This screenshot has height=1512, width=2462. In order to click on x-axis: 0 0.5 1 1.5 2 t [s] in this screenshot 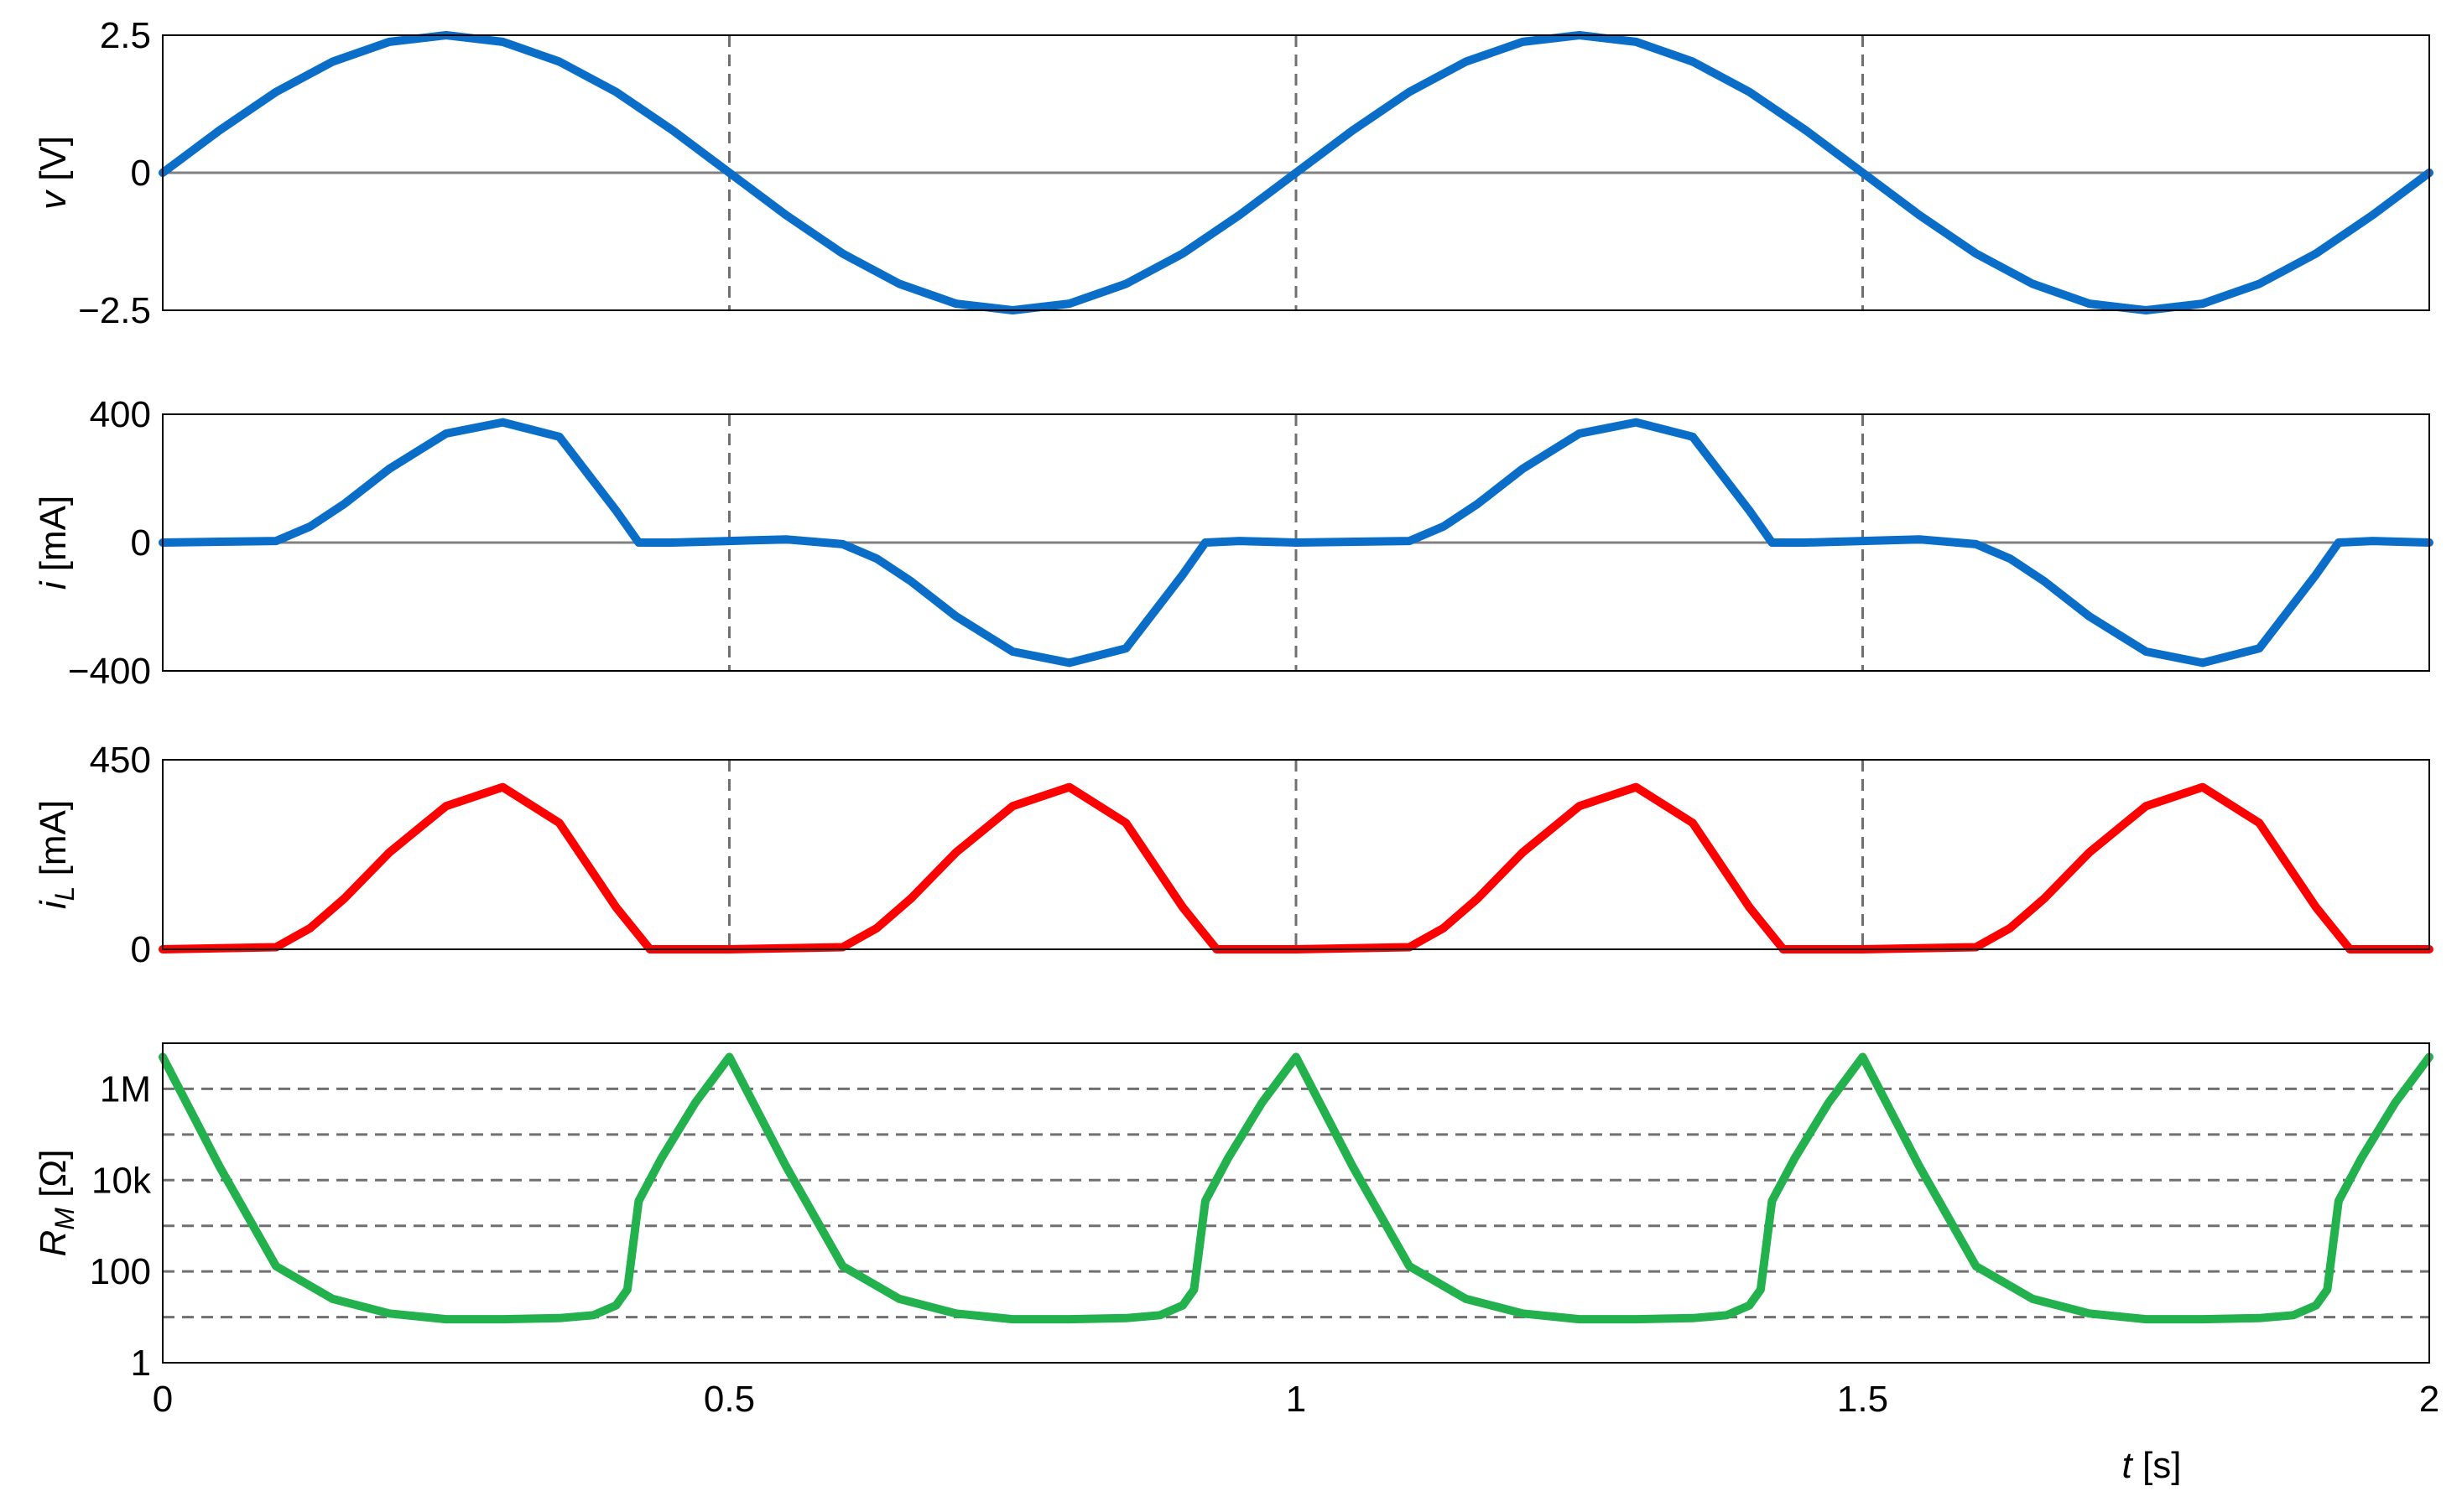, I will do `click(1296, 1432)`.